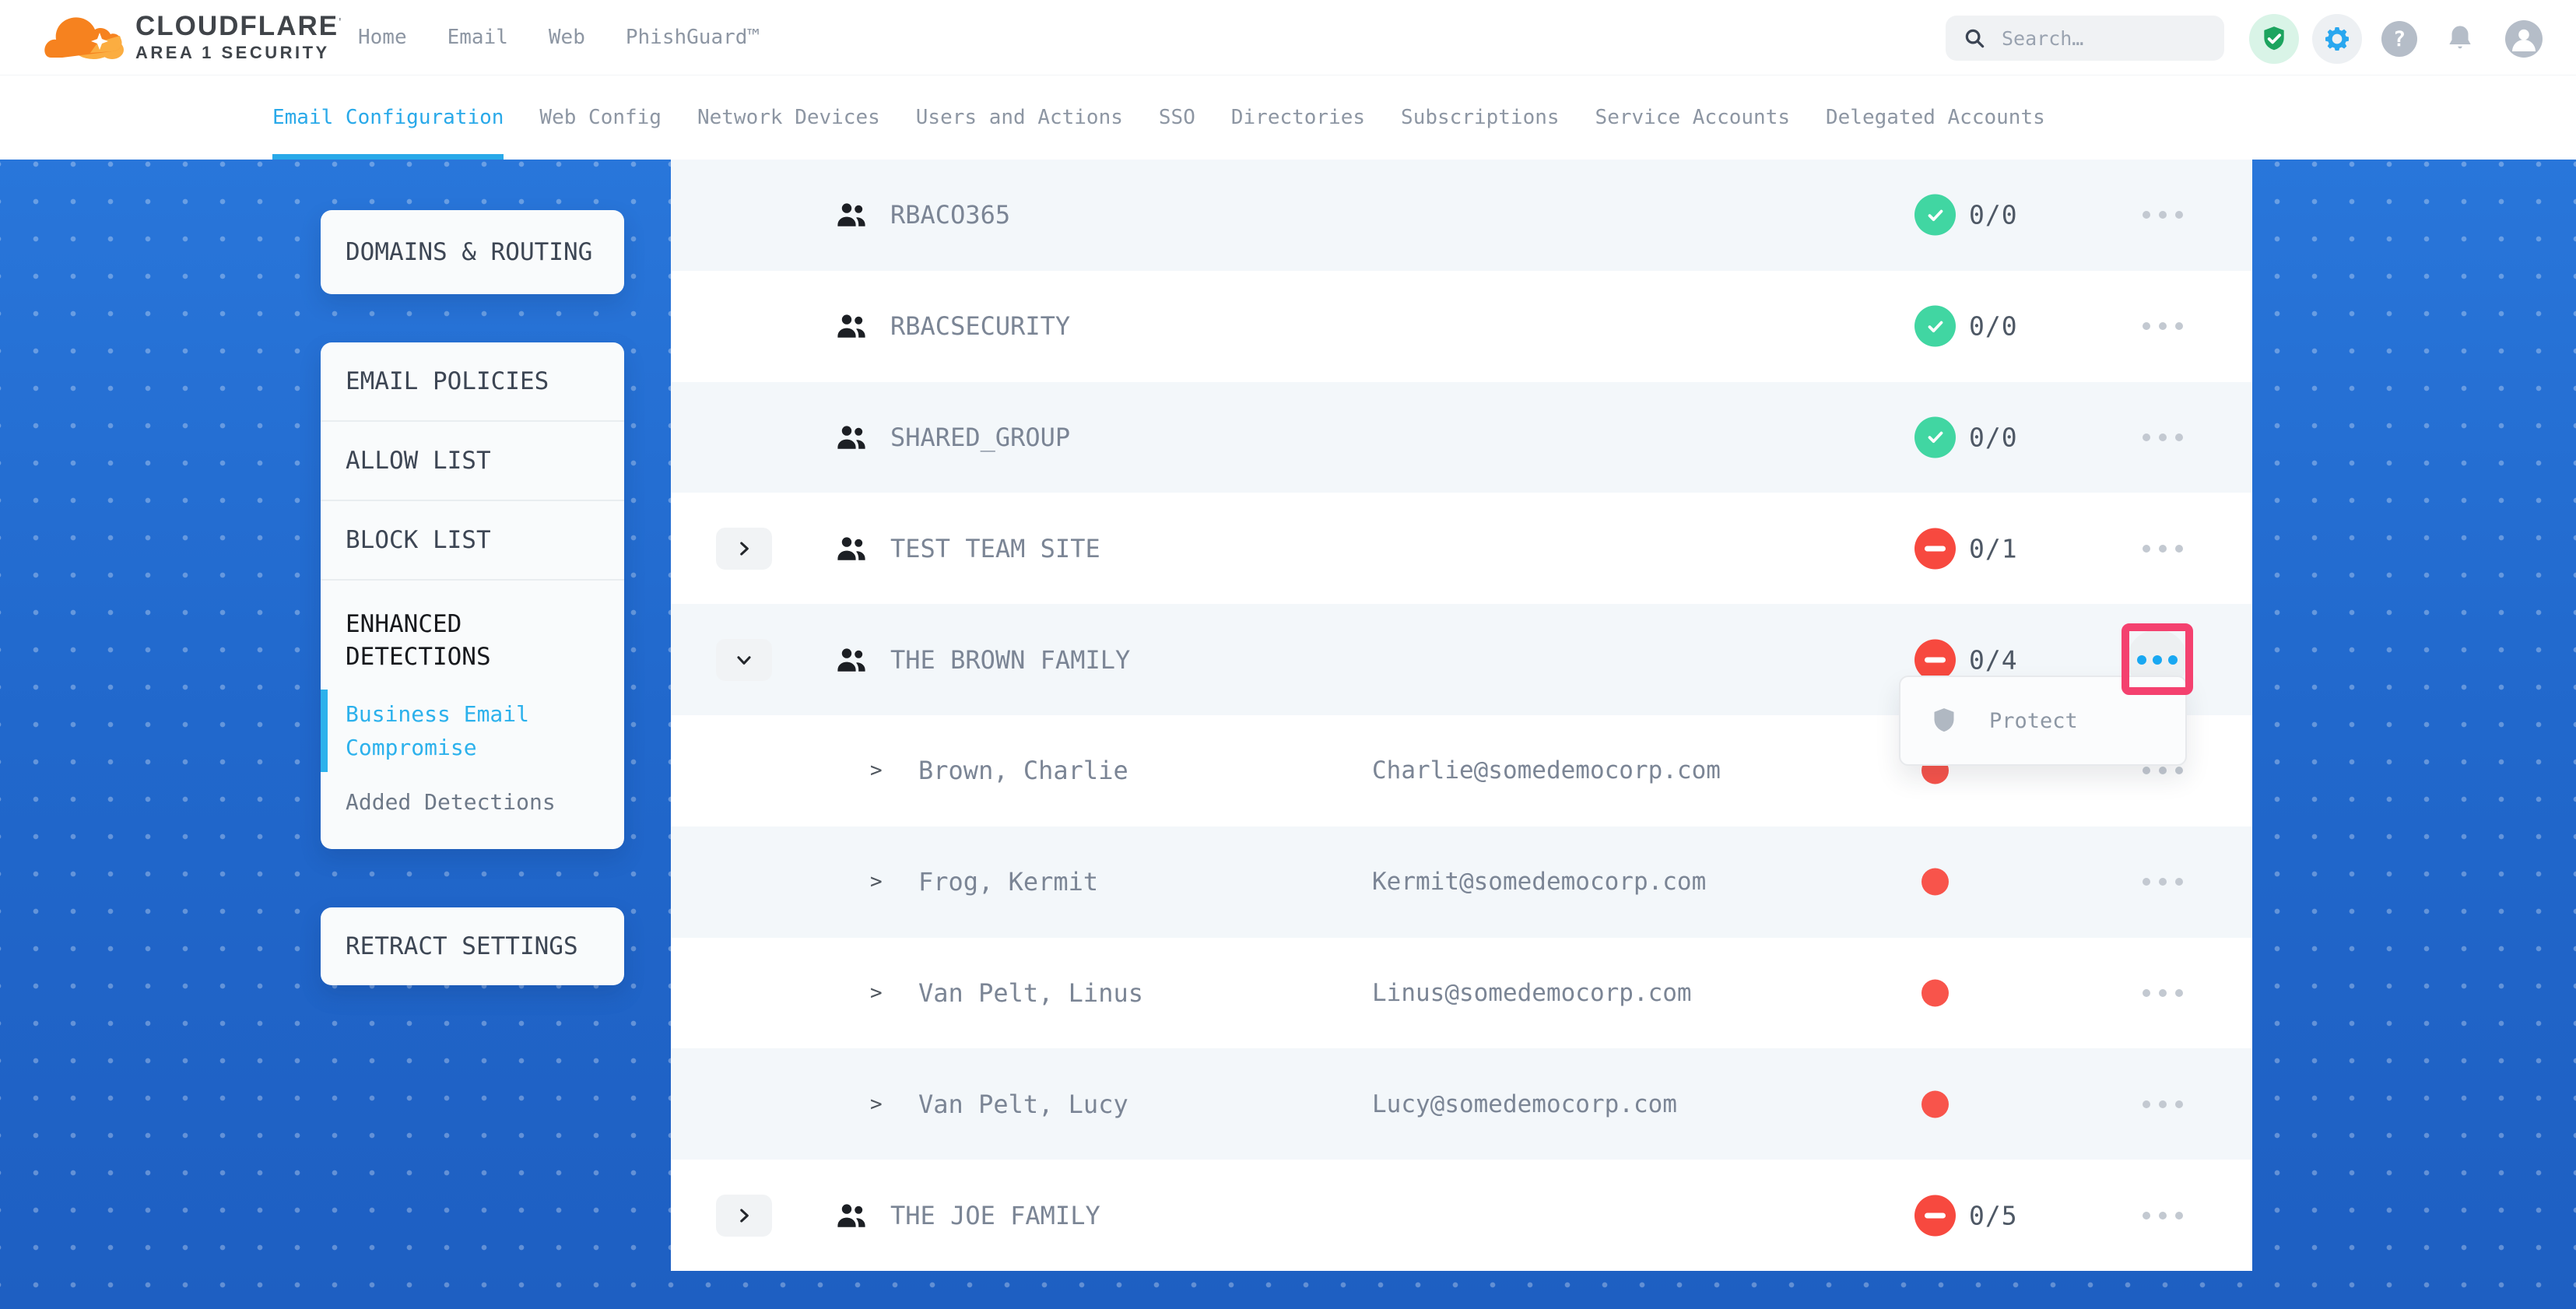  I want to click on sidebar-item-block-list: BLOCK LIST, so click(419, 540).